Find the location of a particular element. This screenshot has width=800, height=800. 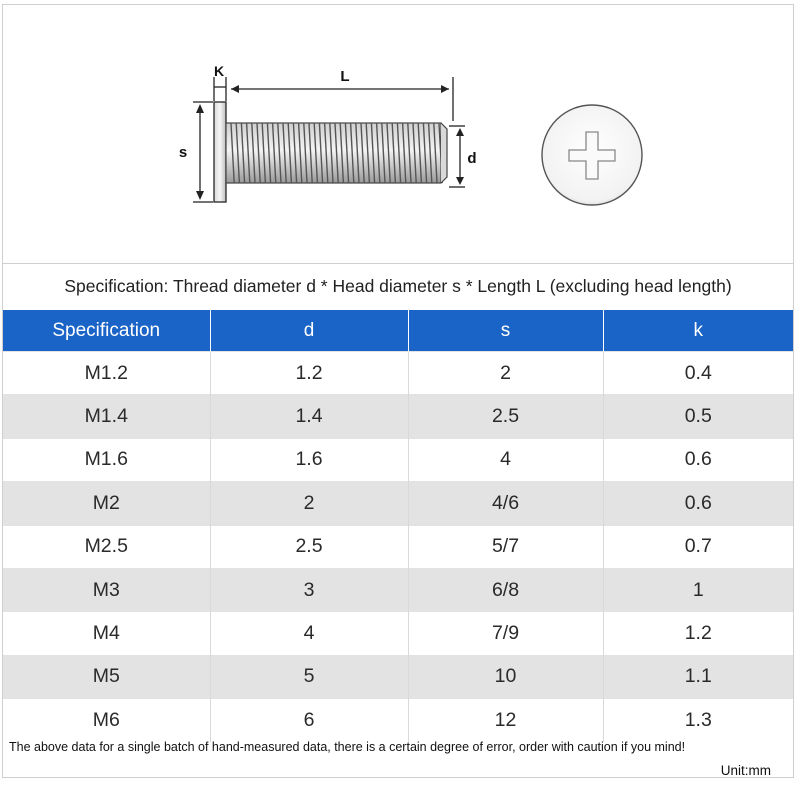

screw-drawing: K L s d is located at coordinates (411, 134).